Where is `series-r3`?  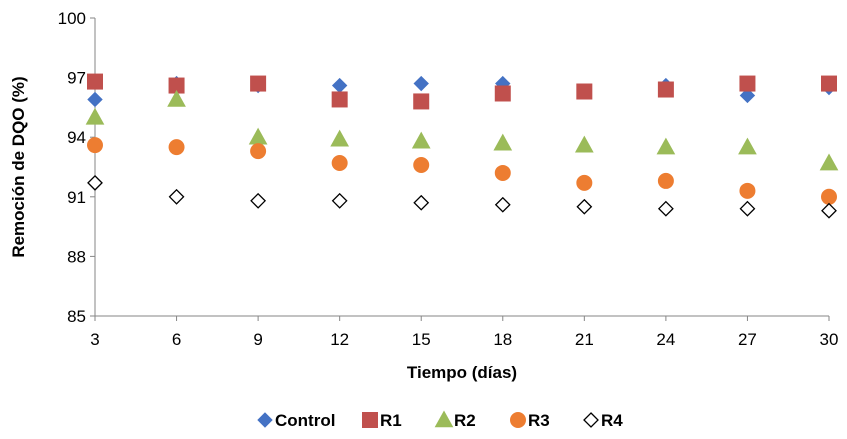
series-r3 is located at coordinates (462, 171).